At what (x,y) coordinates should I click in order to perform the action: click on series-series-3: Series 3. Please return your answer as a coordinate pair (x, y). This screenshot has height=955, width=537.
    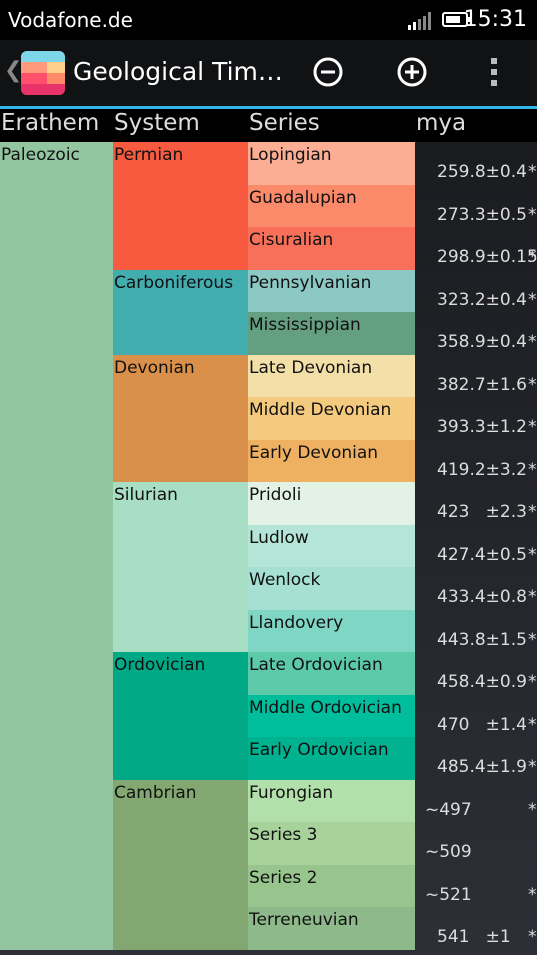
    Looking at the image, I should click on (331, 843).